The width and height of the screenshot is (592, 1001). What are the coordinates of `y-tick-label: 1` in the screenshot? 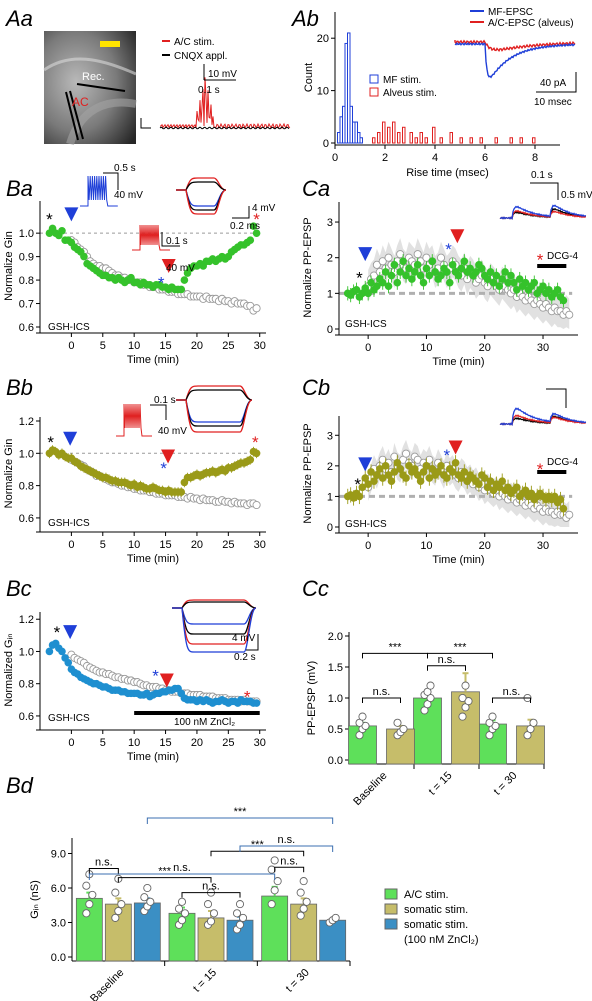 It's located at (330, 497).